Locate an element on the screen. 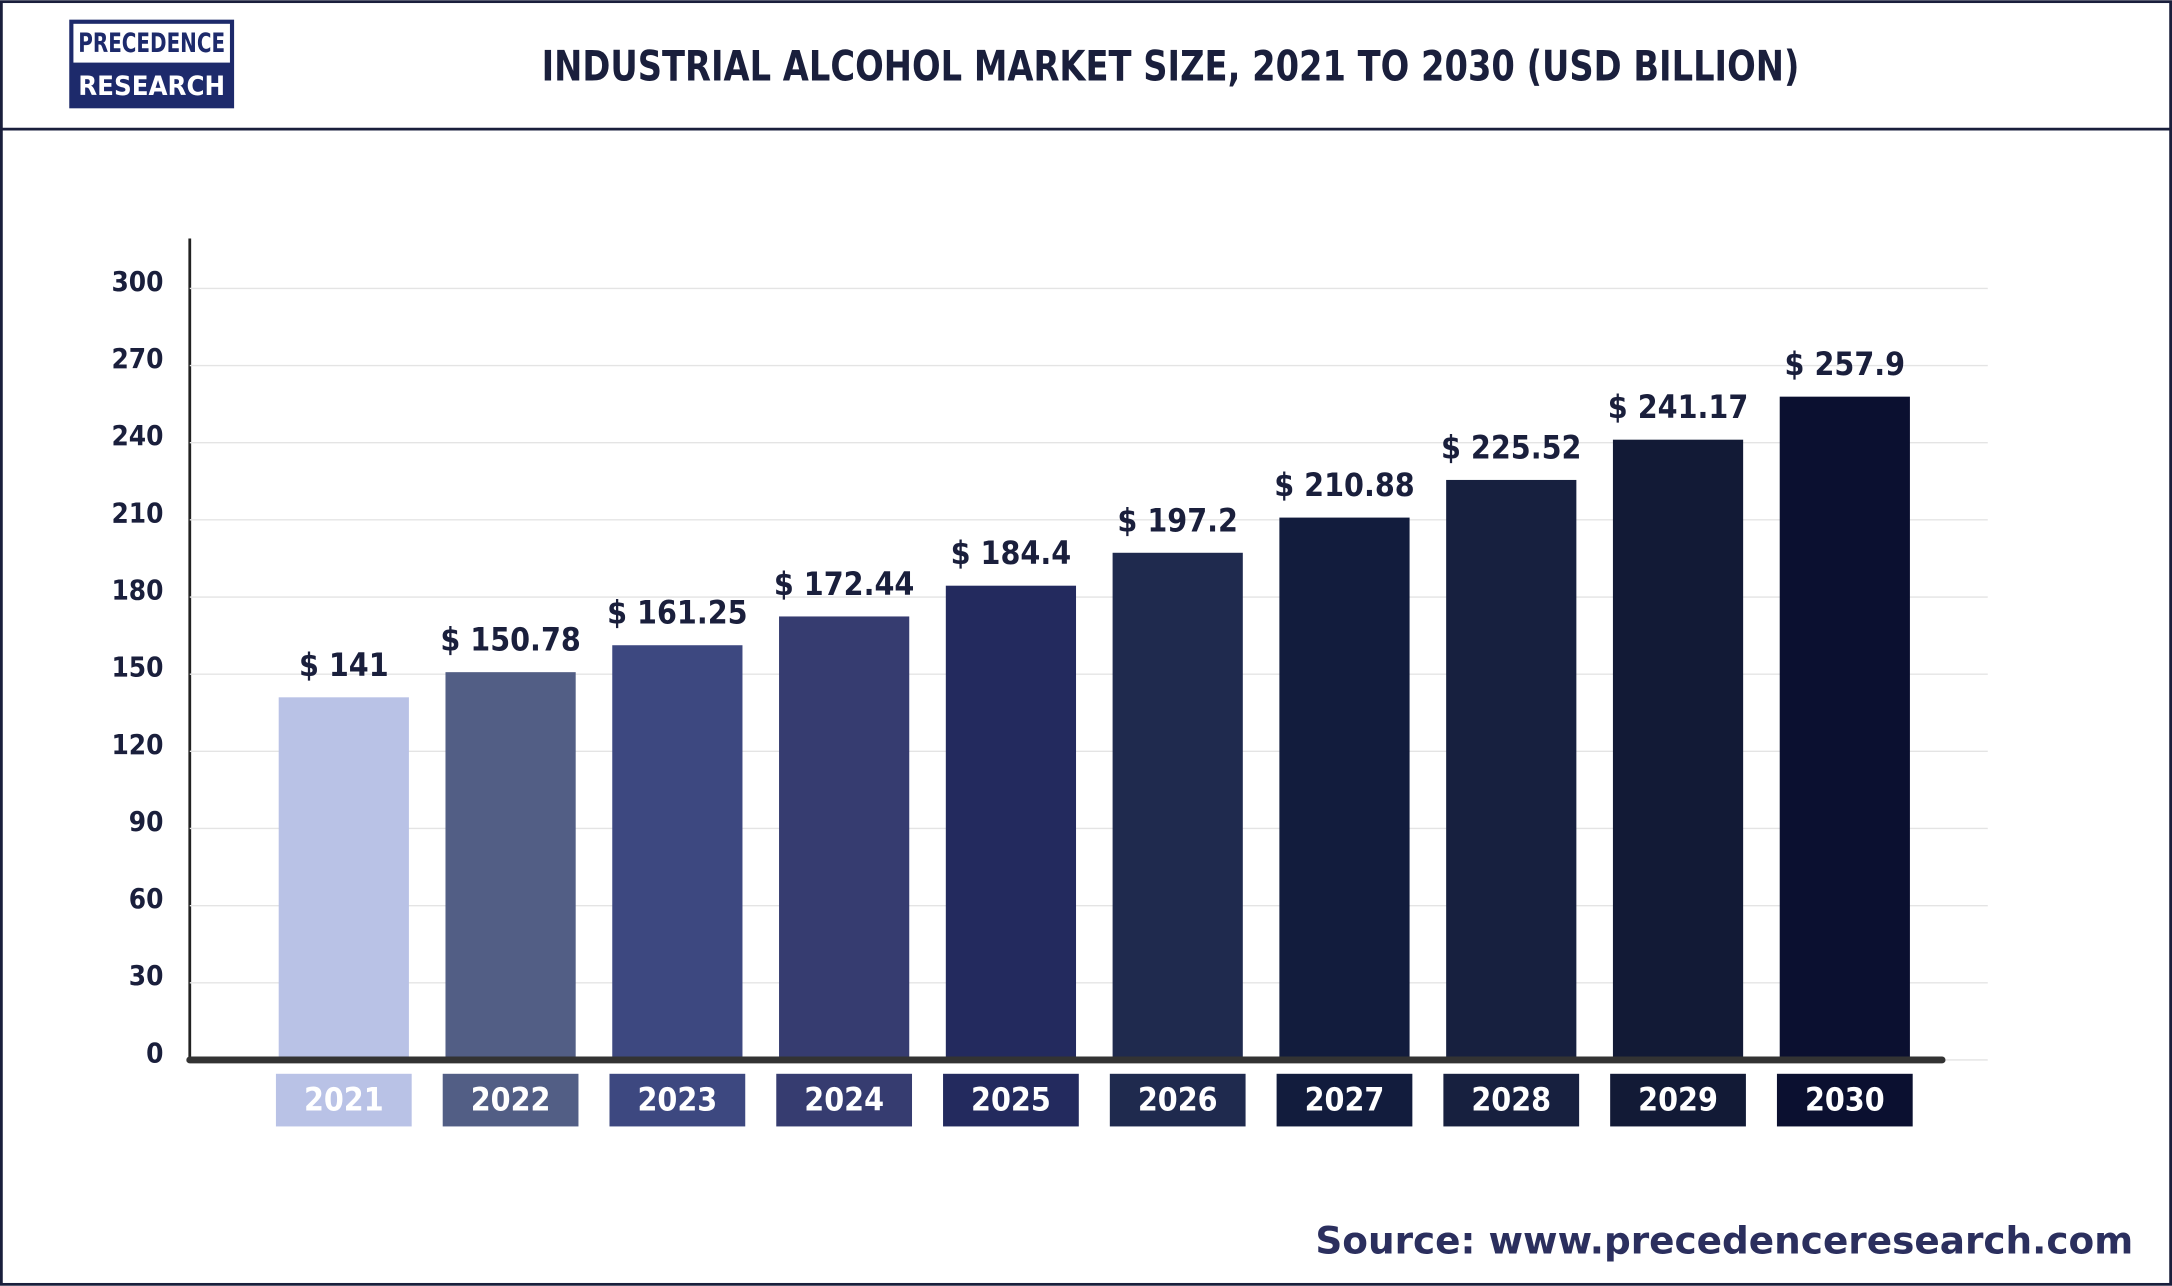 Image resolution: width=2172 pixels, height=1286 pixels. value-label: $ 141 is located at coordinates (344, 665).